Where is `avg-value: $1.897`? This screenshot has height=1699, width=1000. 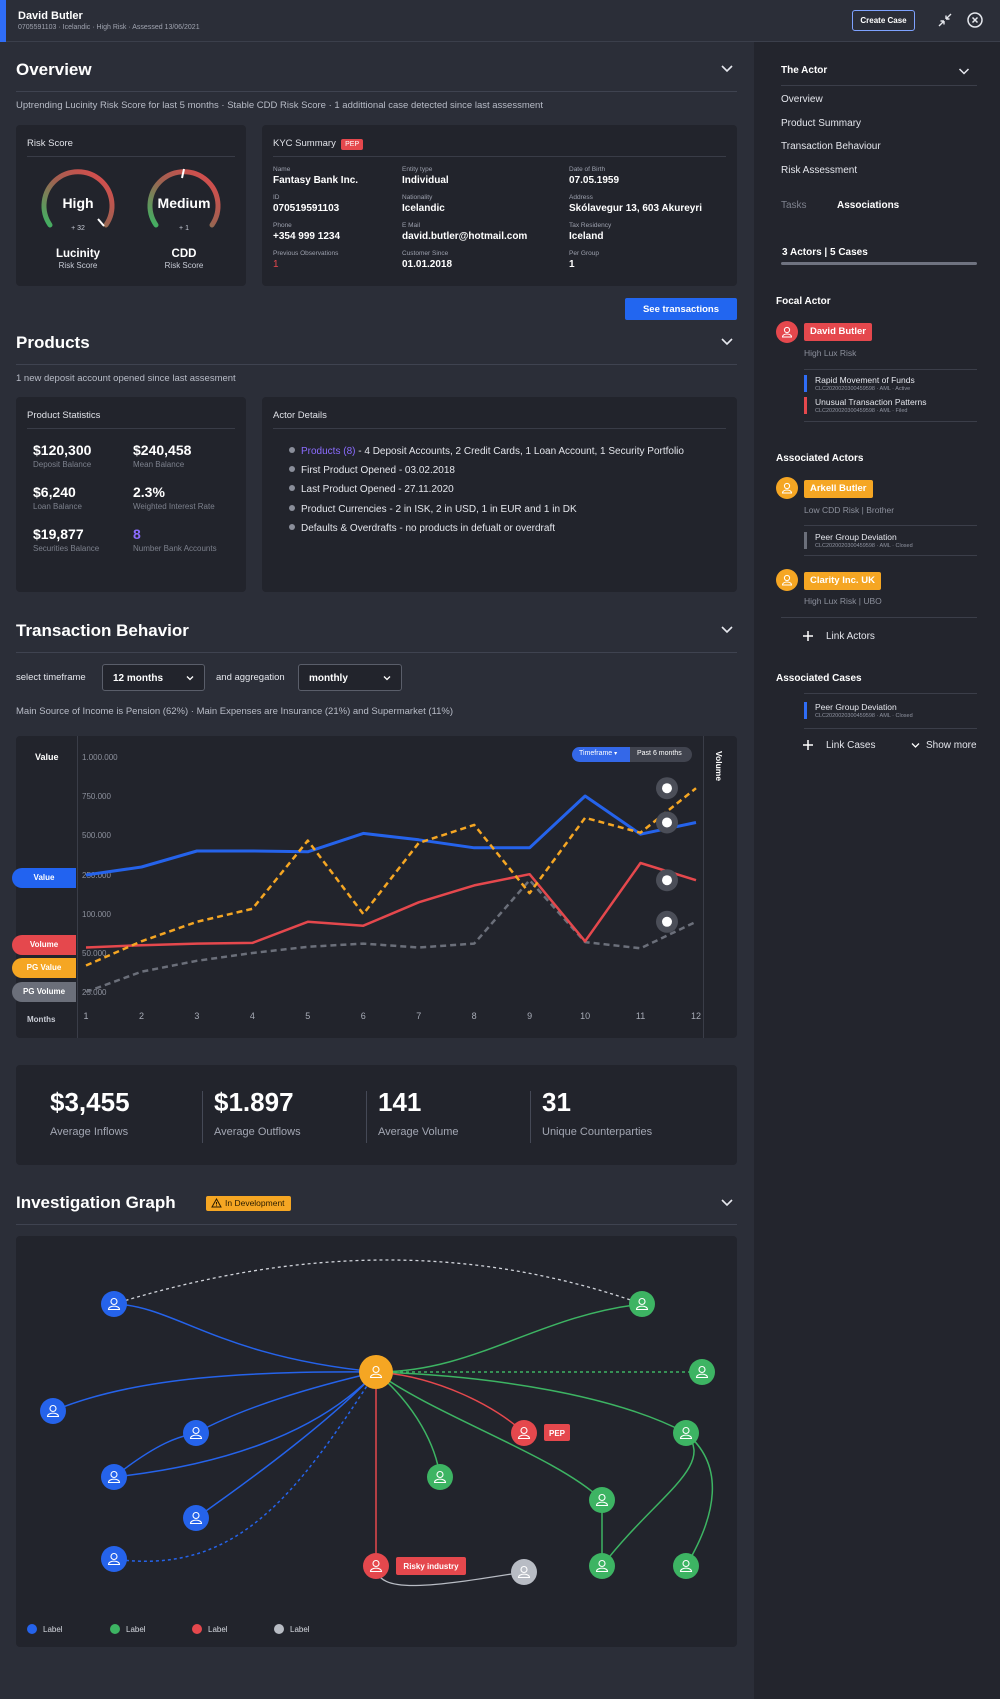
avg-value: $1.897 is located at coordinates (254, 1102).